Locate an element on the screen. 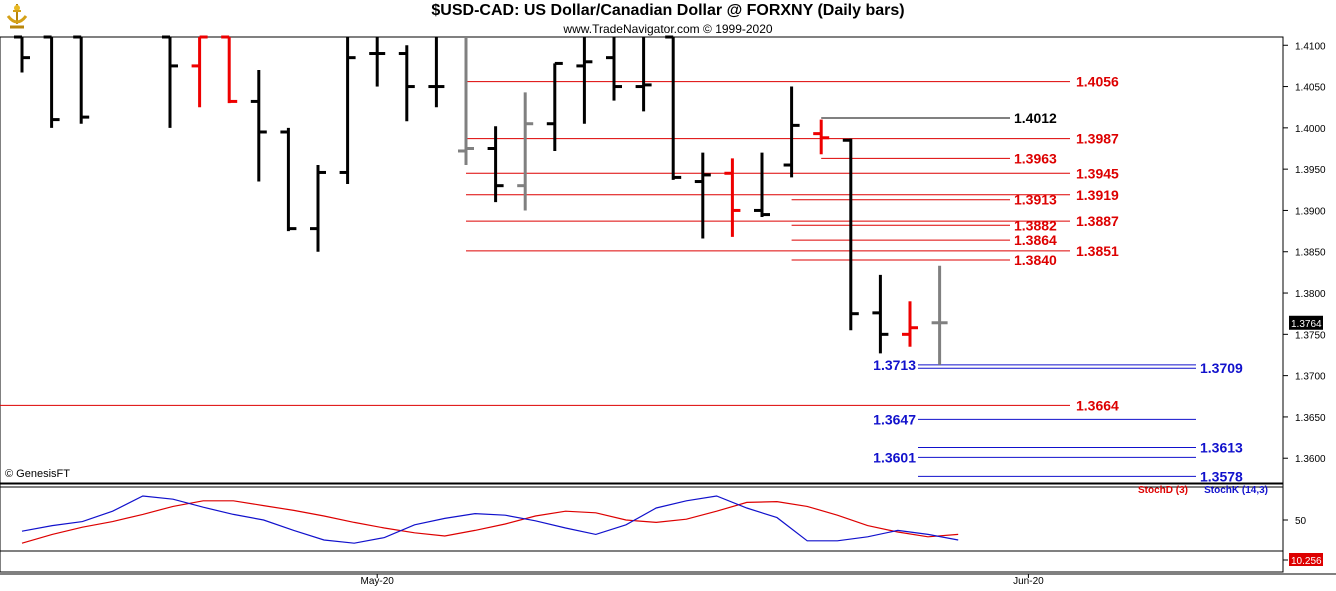 The width and height of the screenshot is (1336, 591). y-tick-label: 1.3900 is located at coordinates (1310, 211).